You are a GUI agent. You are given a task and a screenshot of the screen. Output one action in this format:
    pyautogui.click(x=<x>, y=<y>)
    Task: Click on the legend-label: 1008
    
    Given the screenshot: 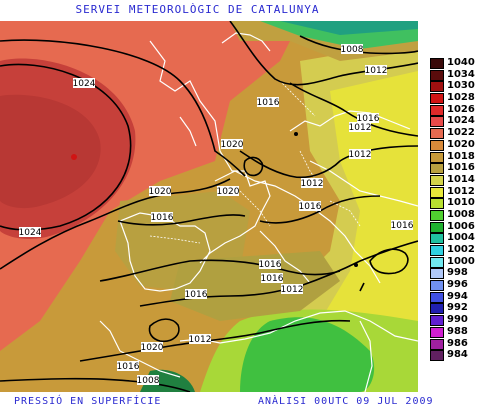 What is the action you would take?
    pyautogui.click(x=461, y=214)
    